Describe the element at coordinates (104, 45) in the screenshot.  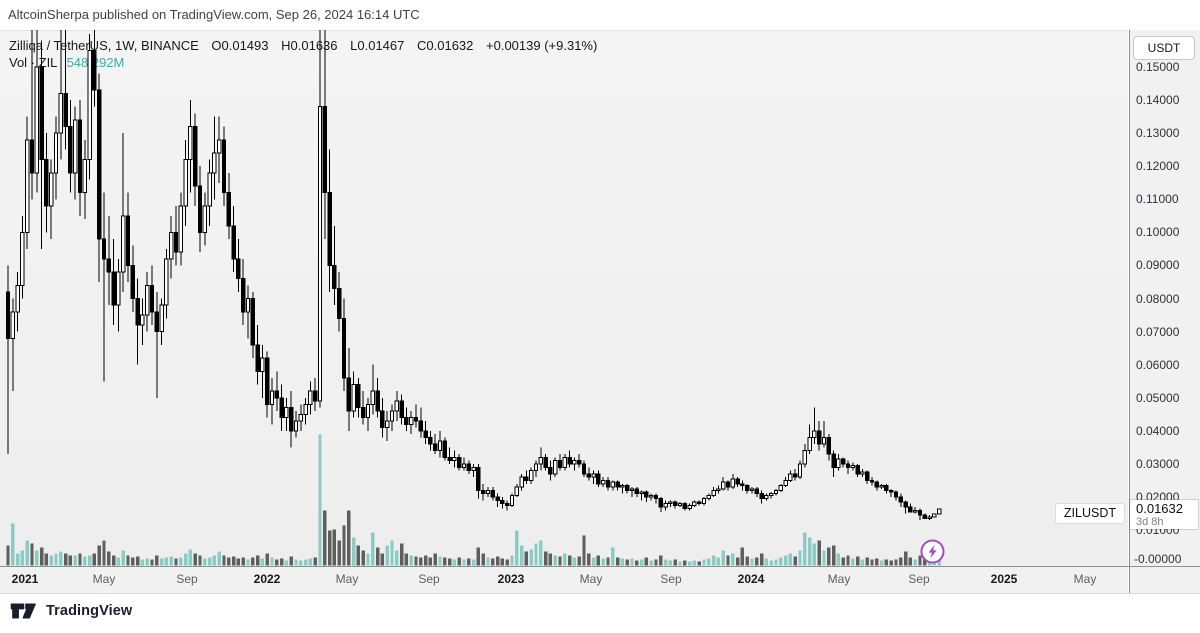
I see `symbol-description: Zilliqa / TetherUS, 1W, BINANCE` at that location.